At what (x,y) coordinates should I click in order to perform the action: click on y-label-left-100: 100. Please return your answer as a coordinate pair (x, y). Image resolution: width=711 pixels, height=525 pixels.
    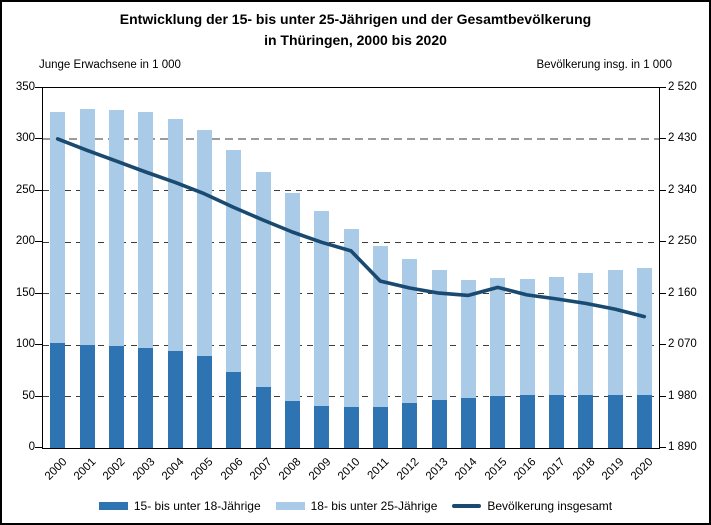
    Looking at the image, I should click on (25, 344).